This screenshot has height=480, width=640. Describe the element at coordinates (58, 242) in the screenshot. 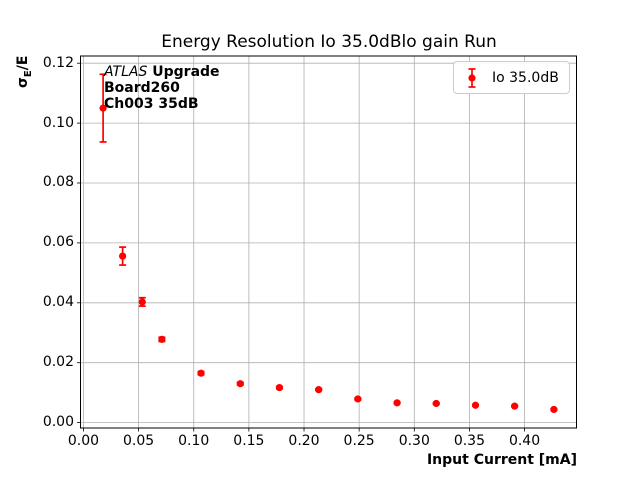

I see `y-tick-label: 0.06` at that location.